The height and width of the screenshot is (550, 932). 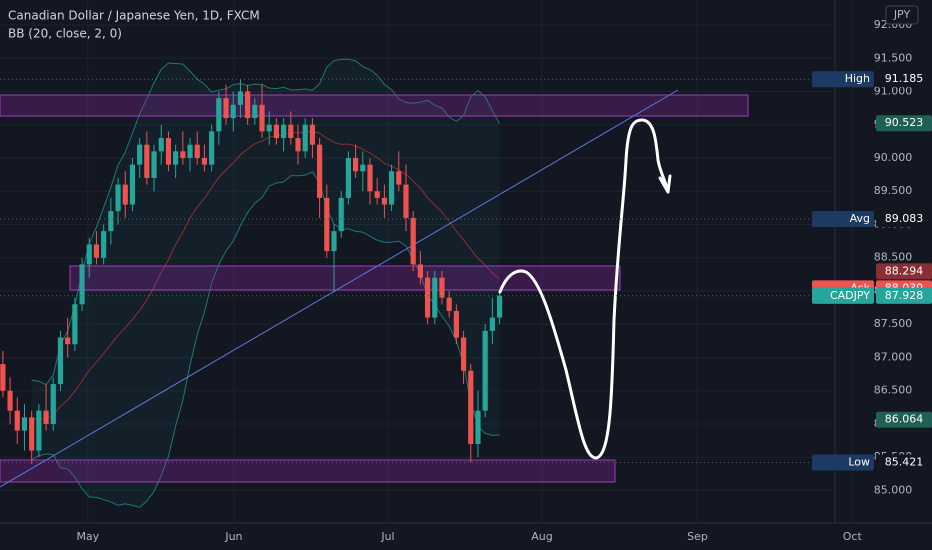 I want to click on y-tick-label: 87.500, so click(x=893, y=323).